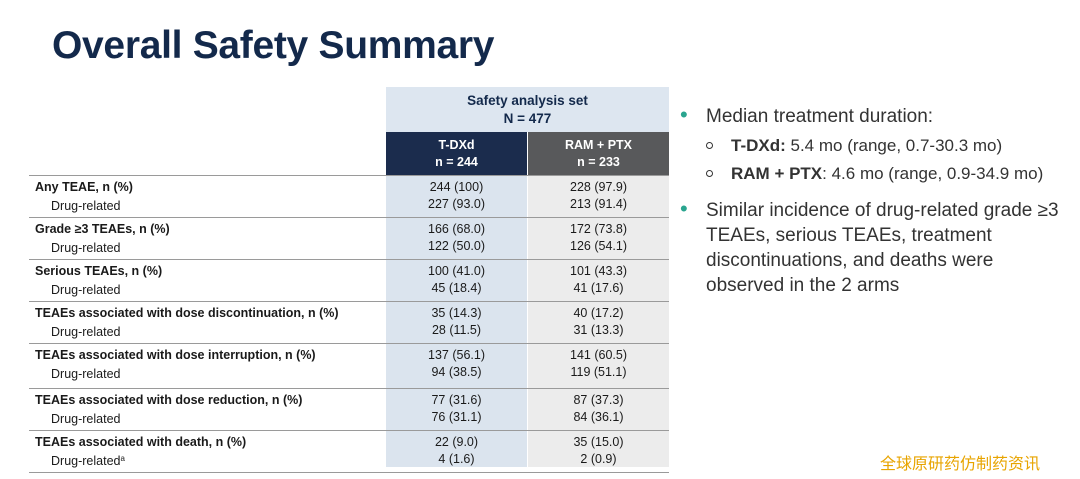  I want to click on cell-value: 119 (51.1), so click(598, 371).